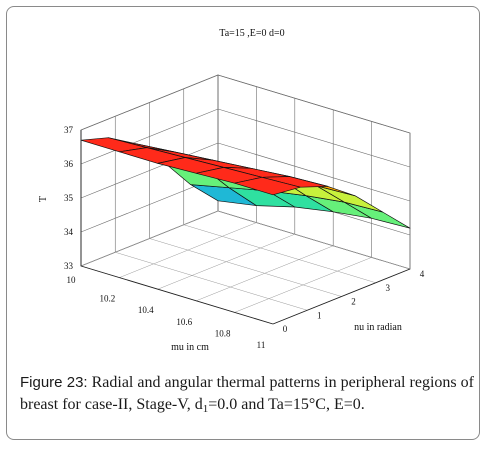 This screenshot has width=488, height=457. What do you see at coordinates (69, 130) in the screenshot?
I see `z-tick-label: 37` at bounding box center [69, 130].